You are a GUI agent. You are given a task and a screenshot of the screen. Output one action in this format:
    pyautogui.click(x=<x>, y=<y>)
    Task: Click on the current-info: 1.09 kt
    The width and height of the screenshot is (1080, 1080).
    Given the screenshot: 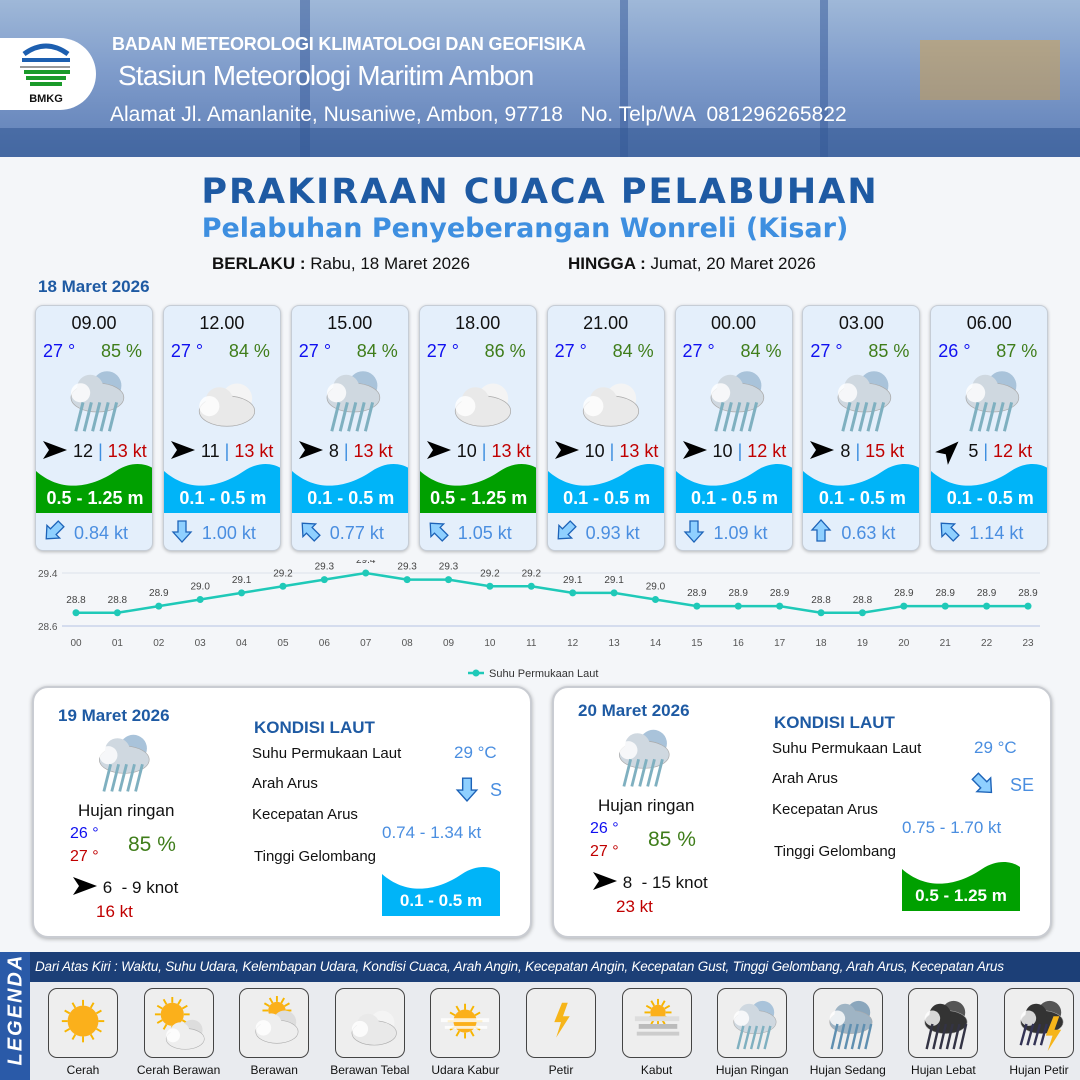 What is the action you would take?
    pyautogui.click(x=725, y=533)
    